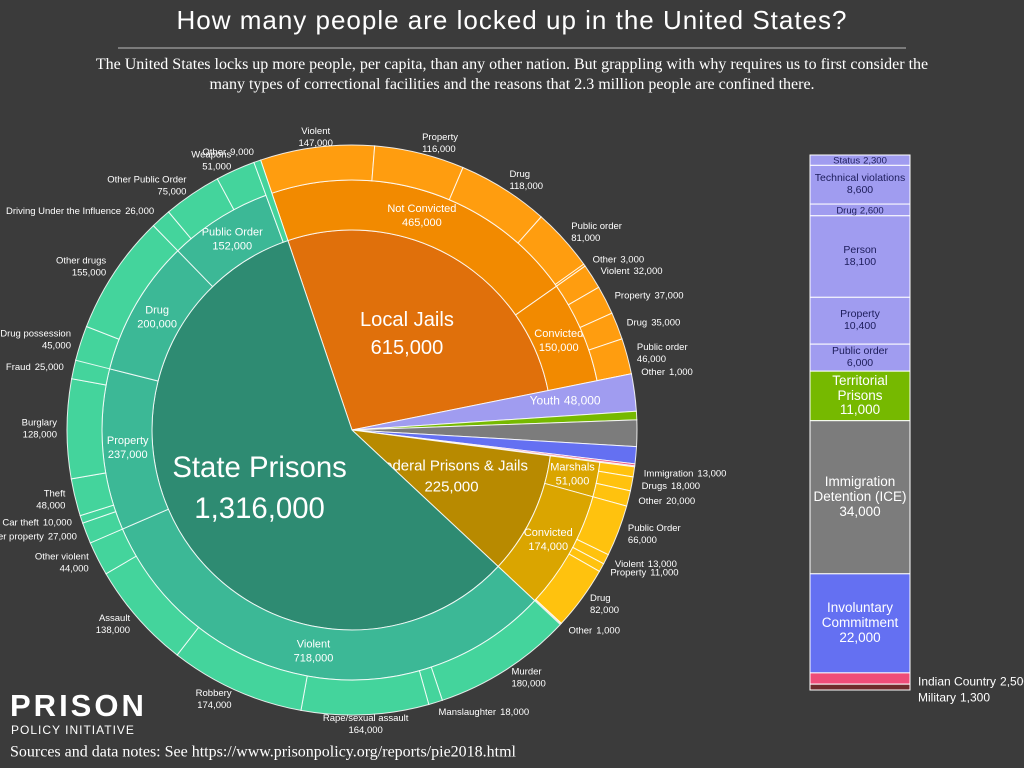 This screenshot has width=1024, height=768. Describe the element at coordinates (62, 557) in the screenshot. I see `outer-label-name: Other violent` at that location.